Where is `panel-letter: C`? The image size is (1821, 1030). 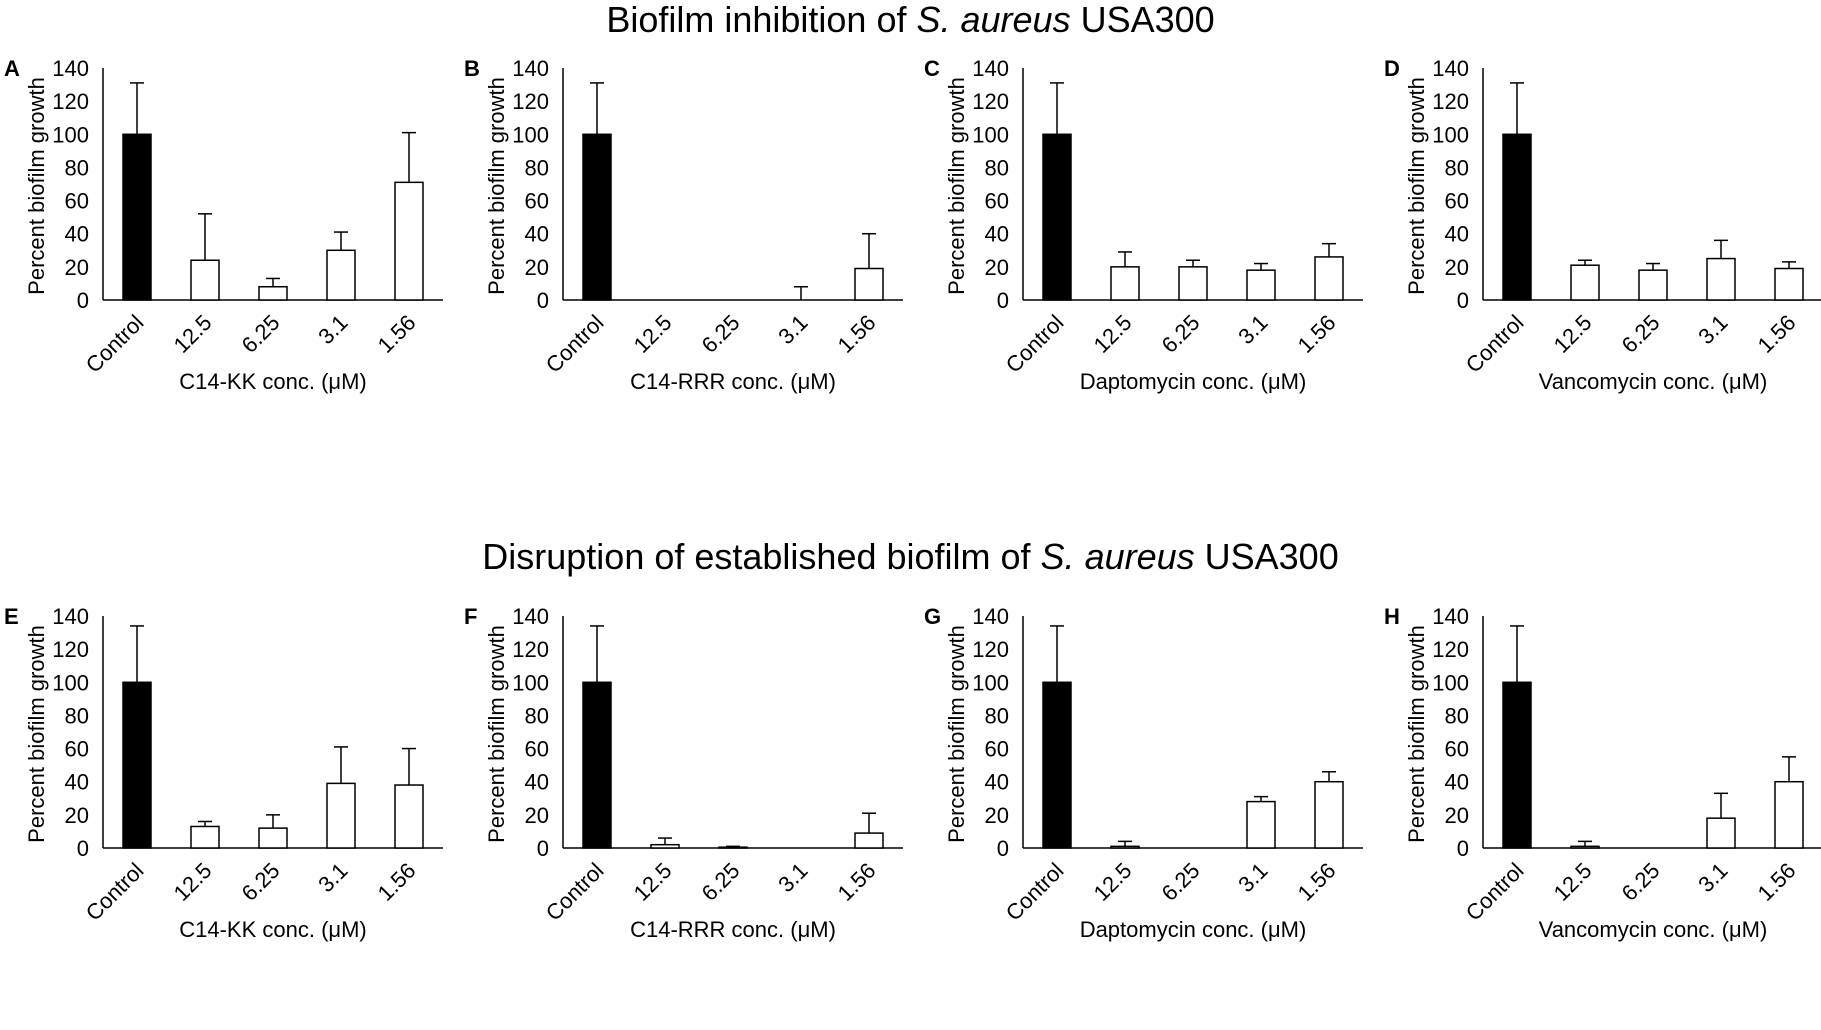
panel-letter: C is located at coordinates (932, 68).